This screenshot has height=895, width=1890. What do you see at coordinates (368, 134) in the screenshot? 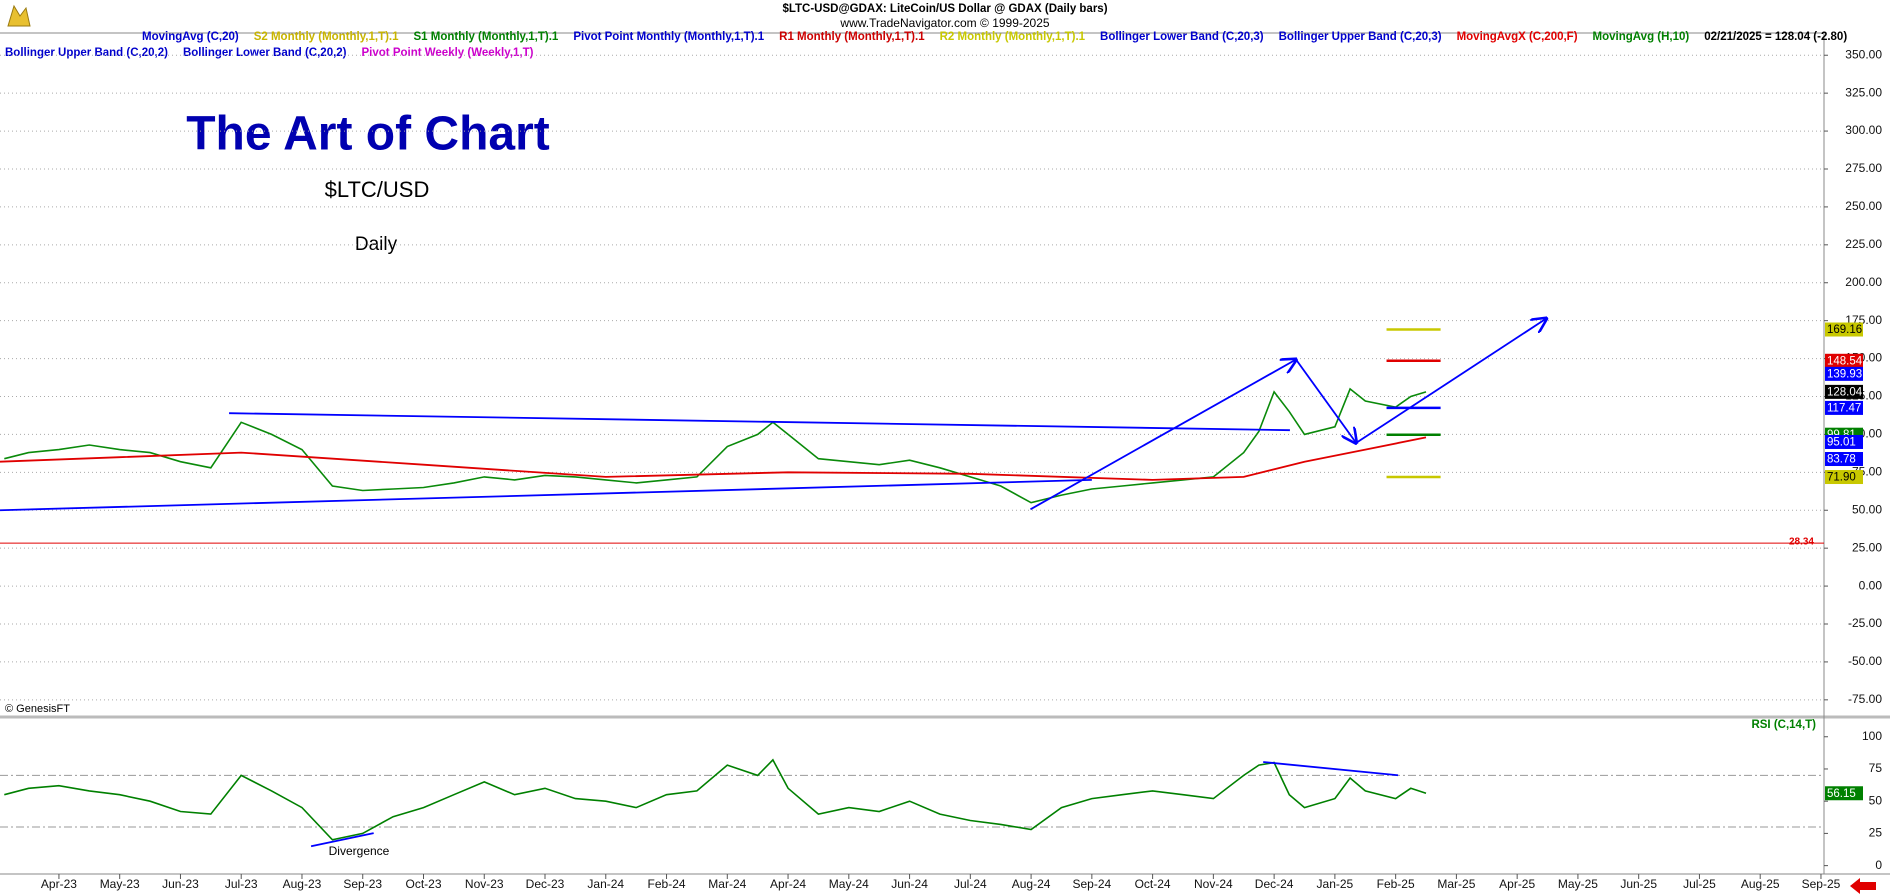
I see `chart-title: The Art of Chart` at bounding box center [368, 134].